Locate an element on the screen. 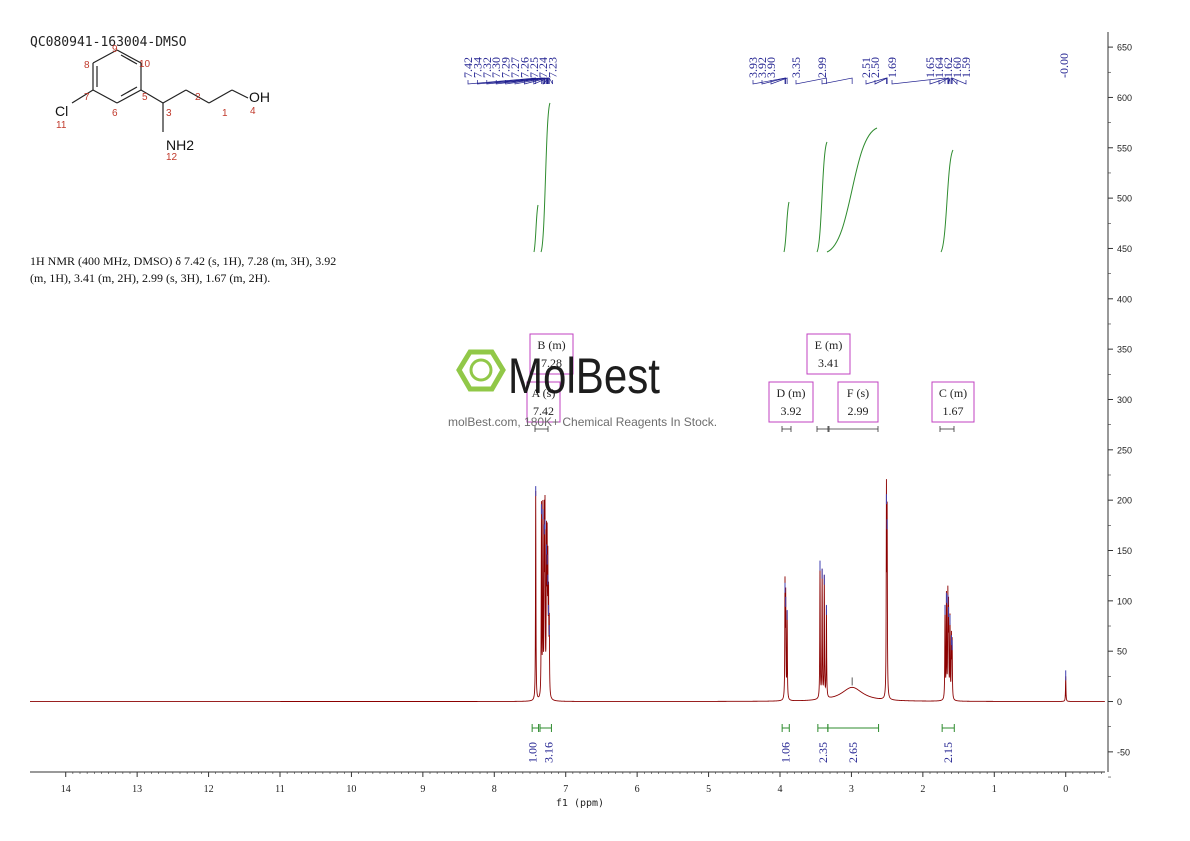  group-oh: OH is located at coordinates (259, 97).